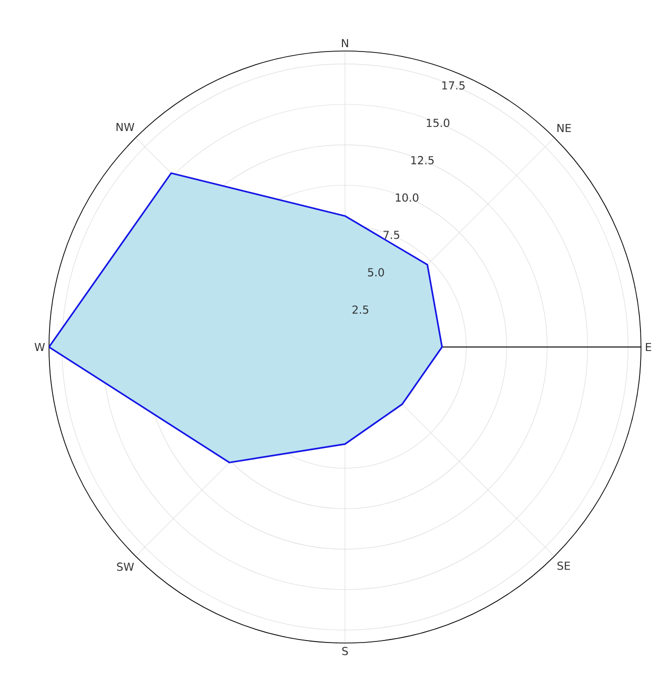 This screenshot has width=664, height=677. I want to click on y-tick-label: 10.0, so click(407, 197).